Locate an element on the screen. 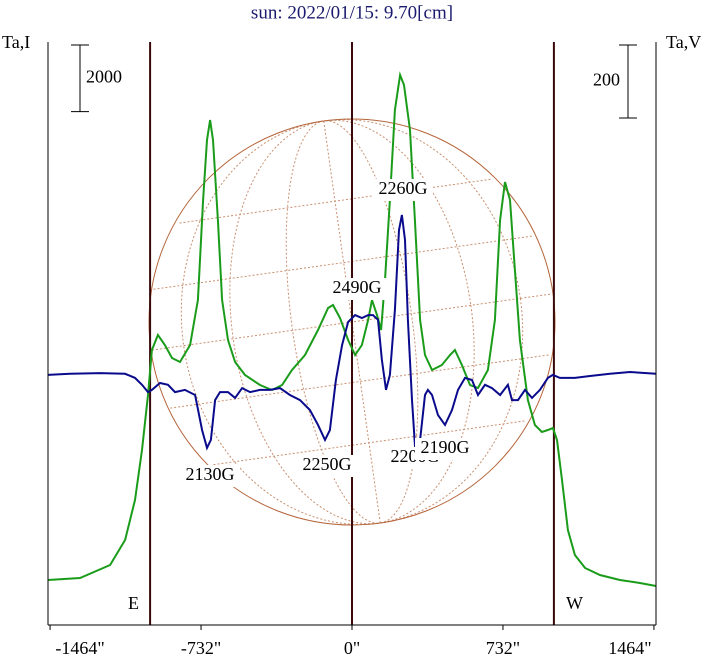  x-tick-label: -732" is located at coordinates (201, 648).